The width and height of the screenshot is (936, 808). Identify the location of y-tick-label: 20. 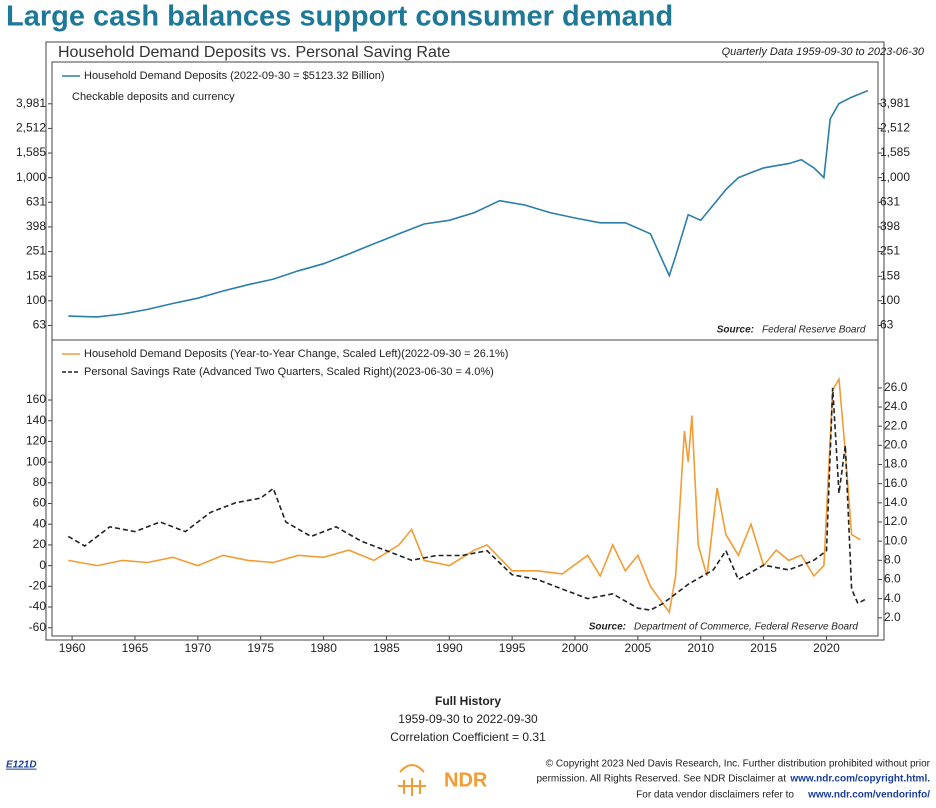
(40, 544).